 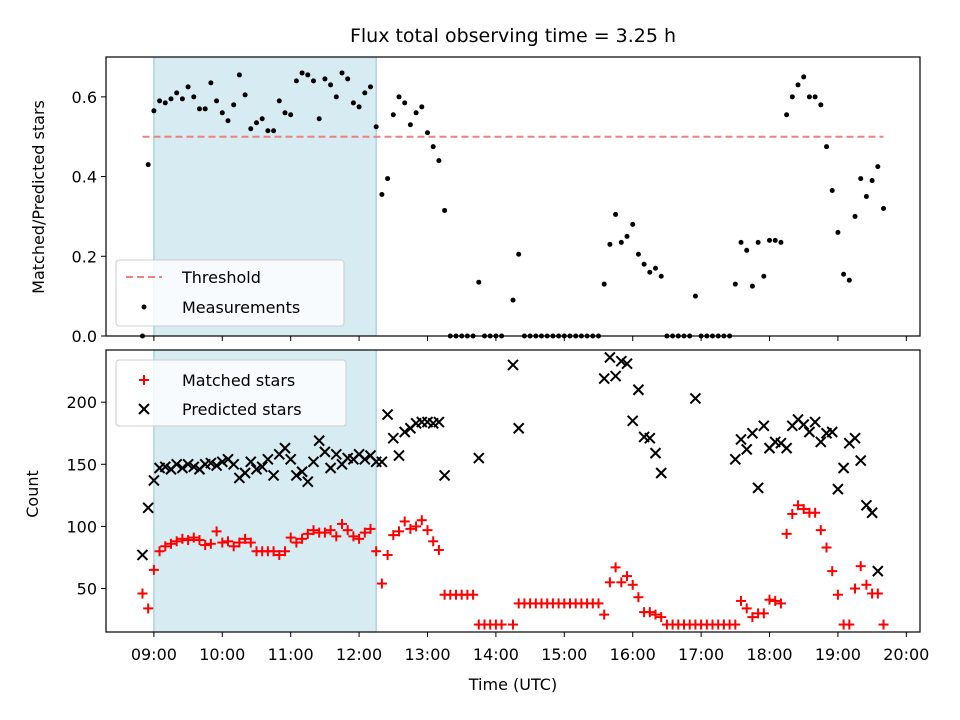 What do you see at coordinates (86, 496) in the screenshot?
I see `bottom-panel-y-axis: 50 100 150 200` at bounding box center [86, 496].